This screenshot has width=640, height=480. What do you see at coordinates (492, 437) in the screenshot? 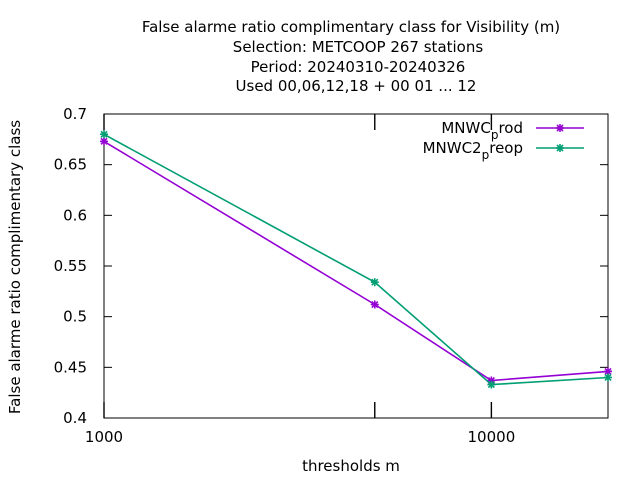
I see `x-tick-label: 10000` at bounding box center [492, 437].